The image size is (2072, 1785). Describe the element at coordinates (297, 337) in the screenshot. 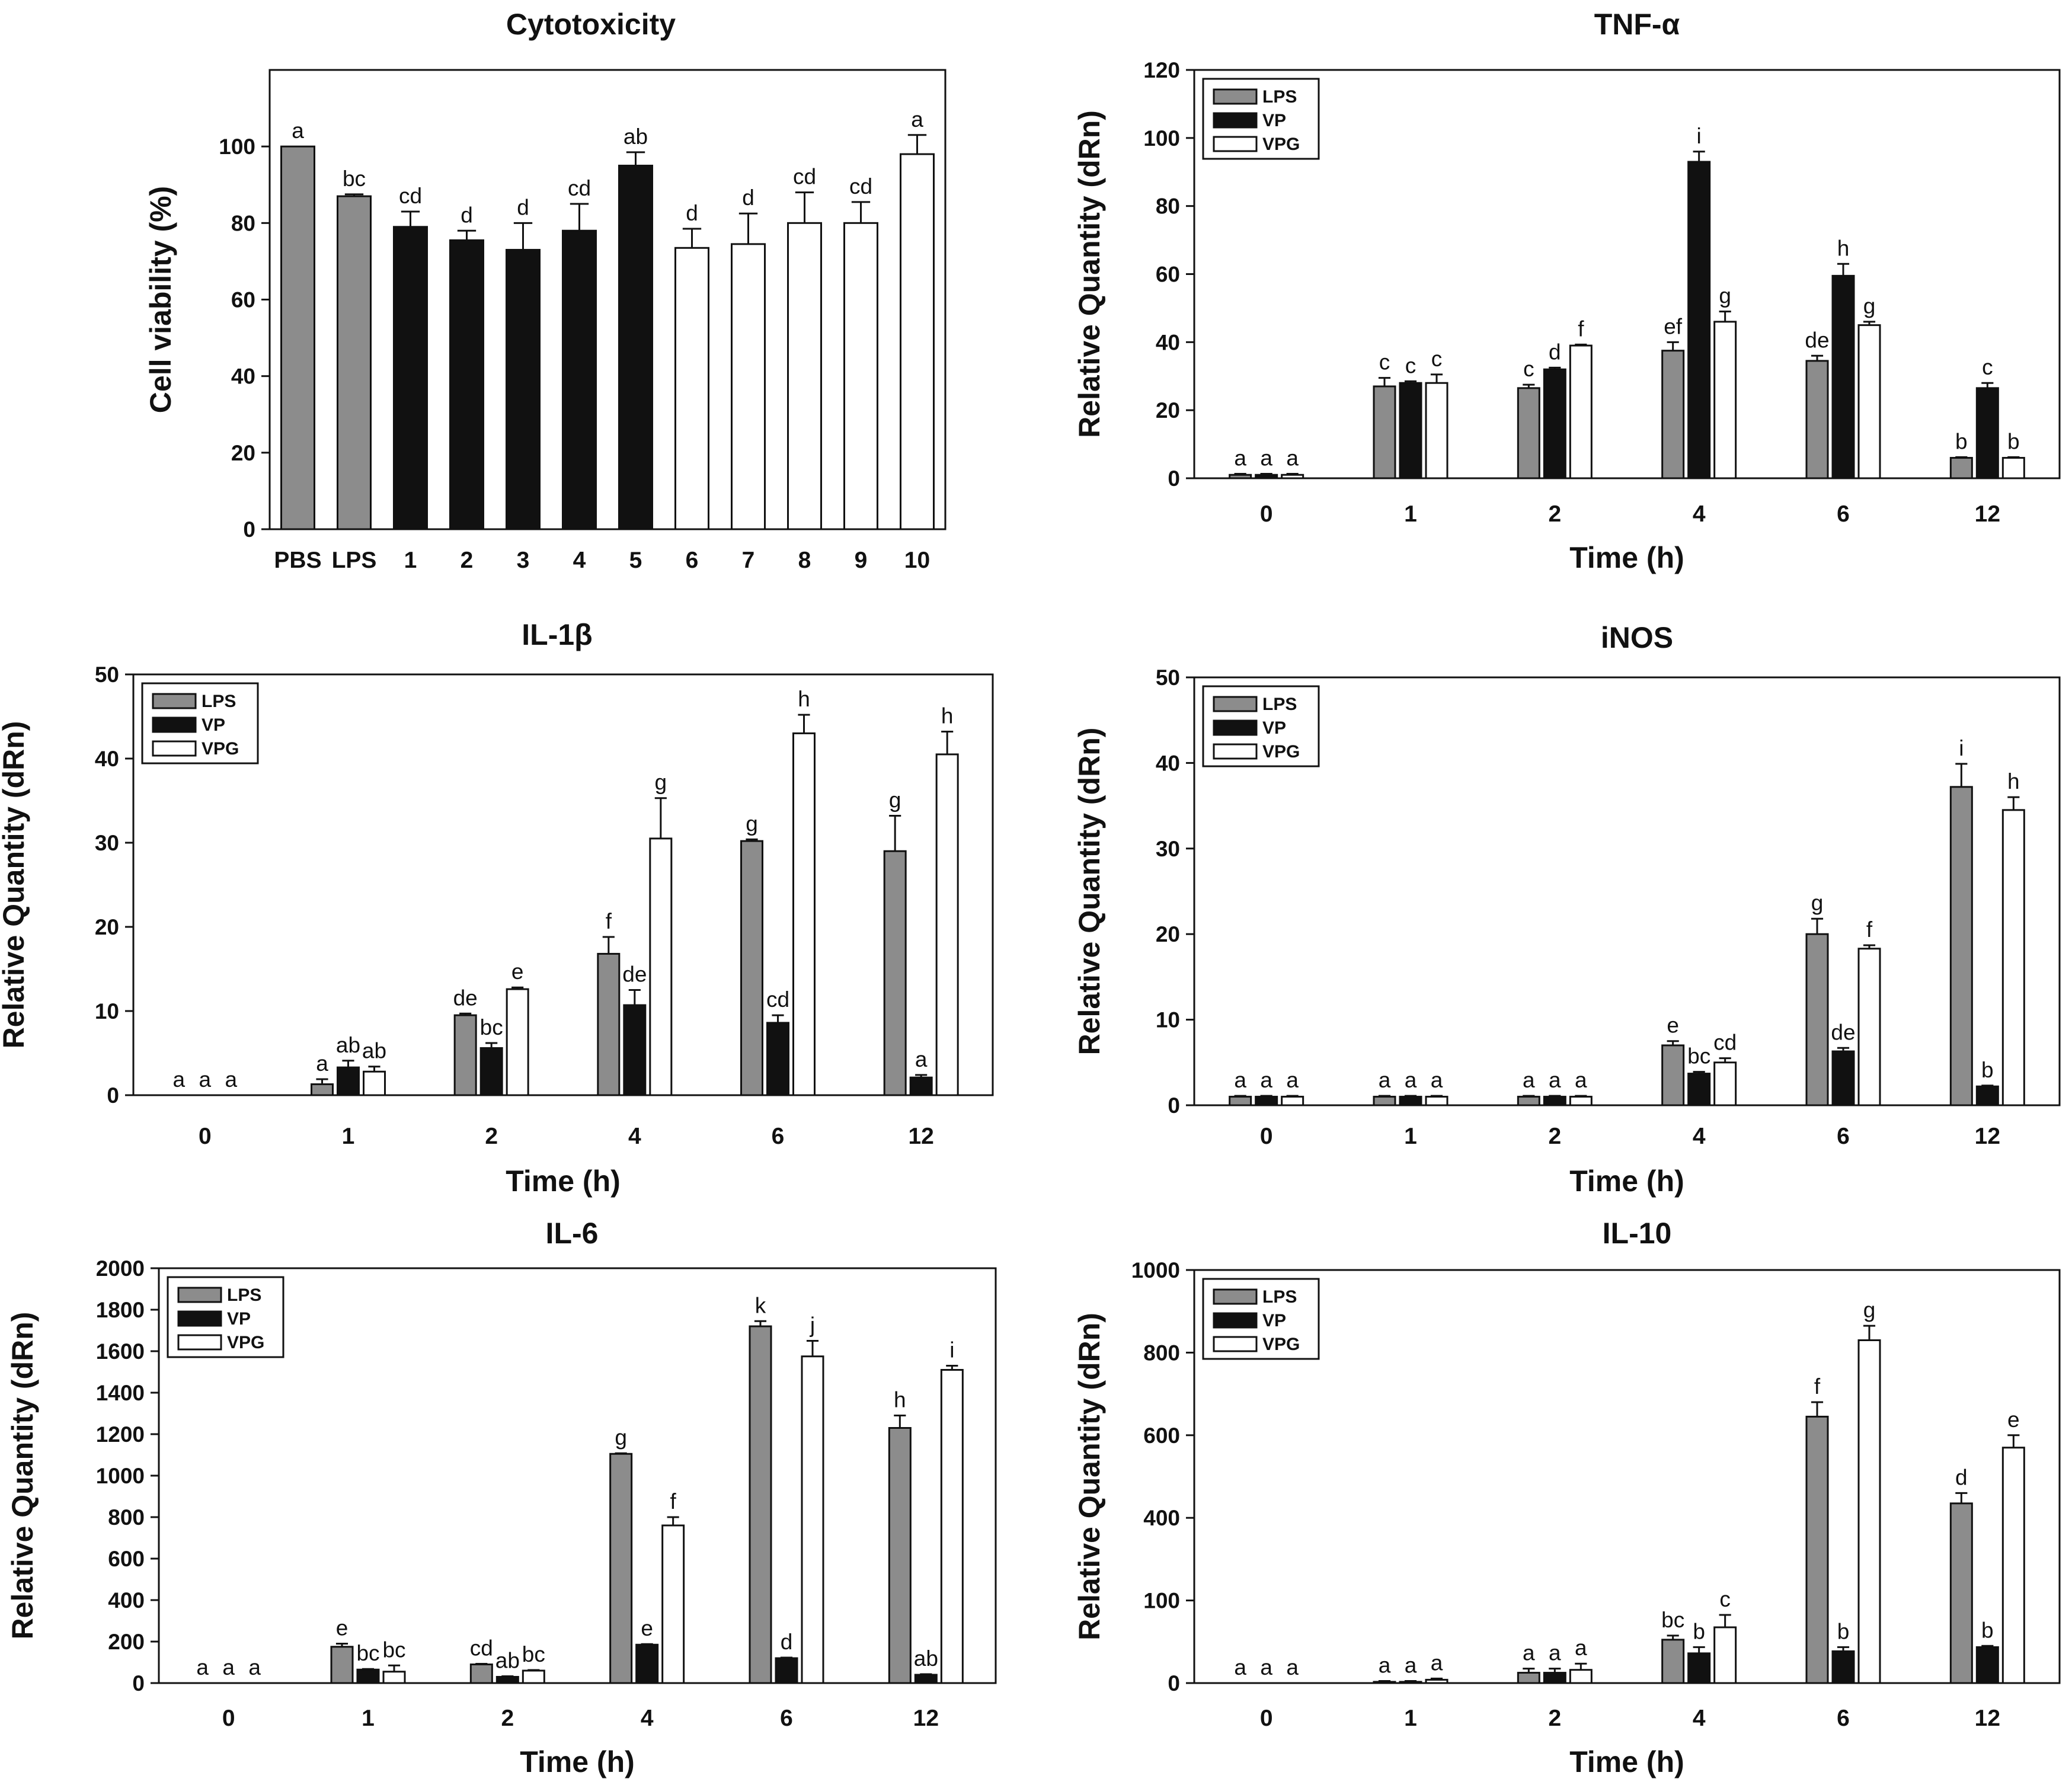

I see `bar-PBS` at that location.